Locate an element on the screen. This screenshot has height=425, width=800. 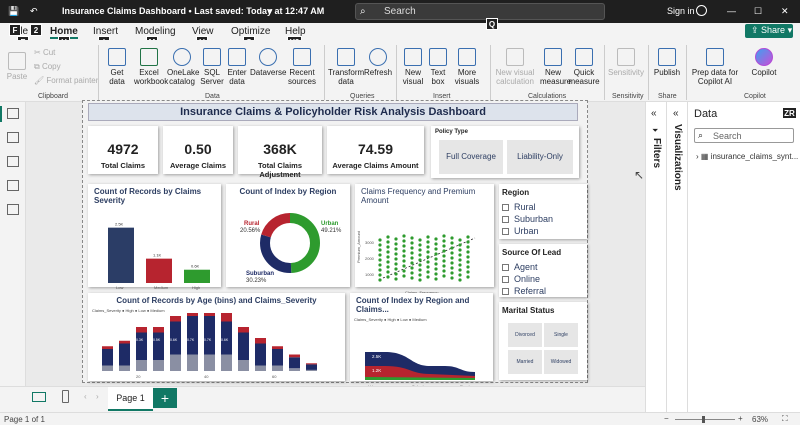
excel-workbook-button: Excel workbook is located at coordinates (151, 67).